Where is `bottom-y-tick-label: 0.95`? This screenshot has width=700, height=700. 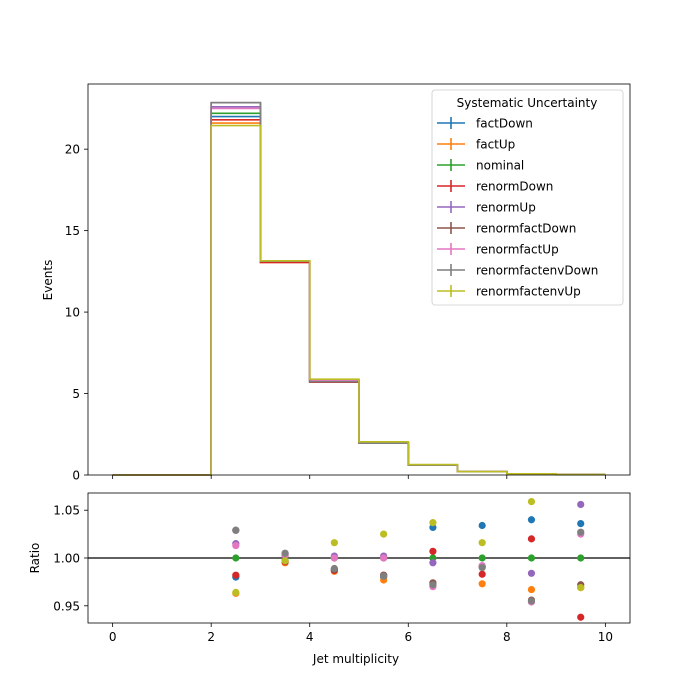 bottom-y-tick-label: 0.95 is located at coordinates (66, 606).